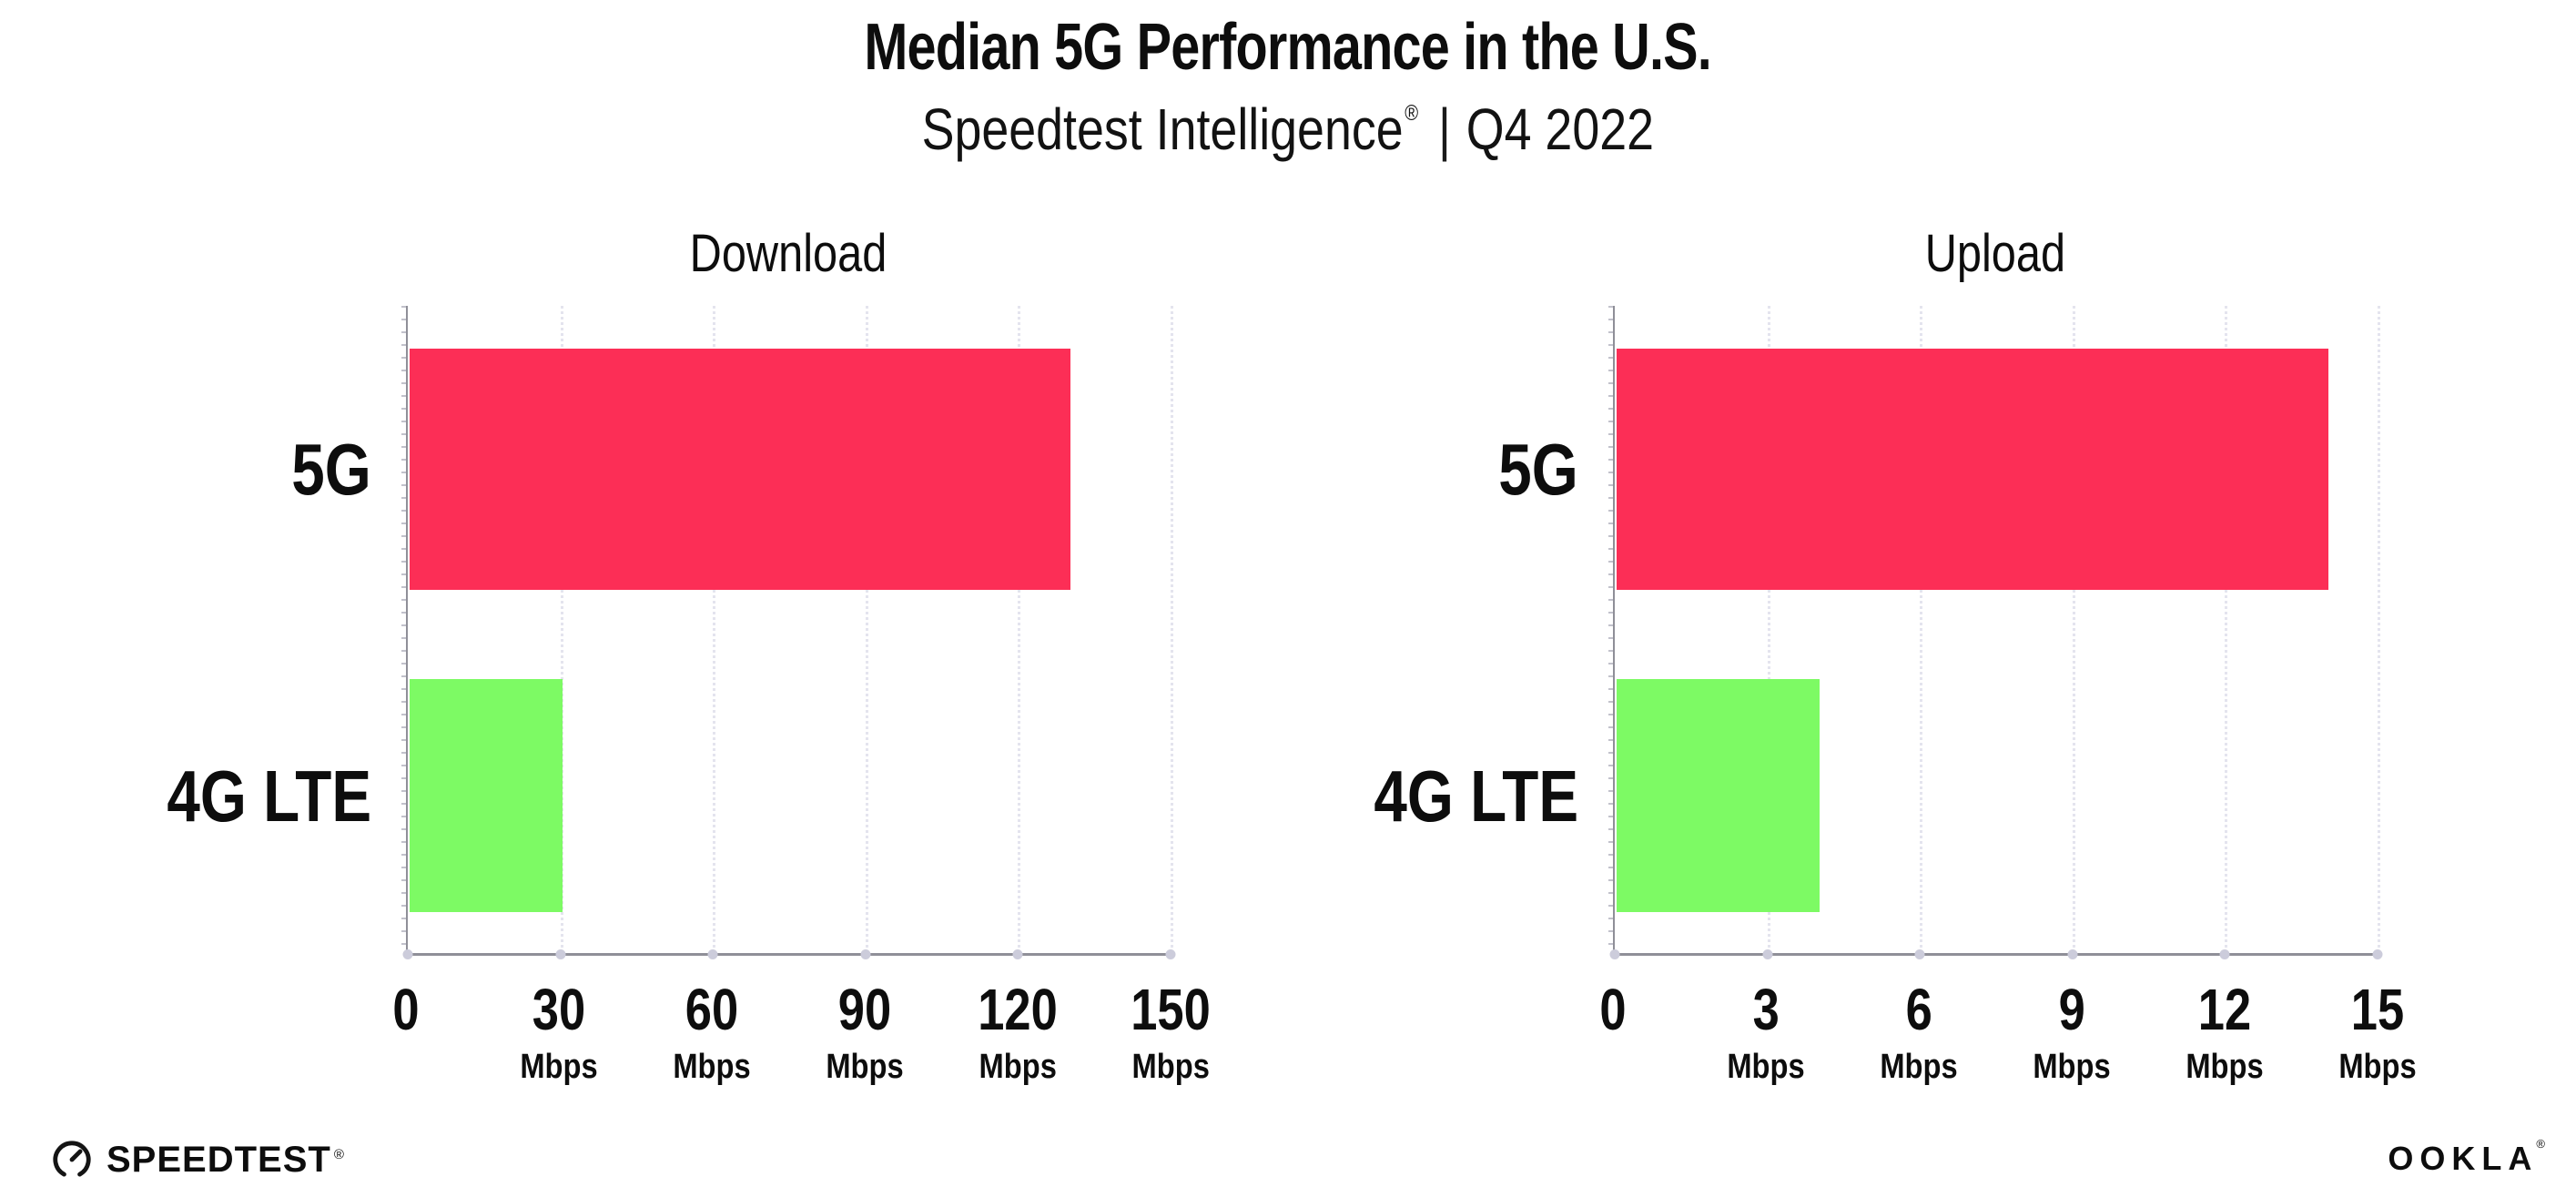 Image resolution: width=2576 pixels, height=1197 pixels. I want to click on x-tick-12: 12 Mbps, so click(2224, 1032).